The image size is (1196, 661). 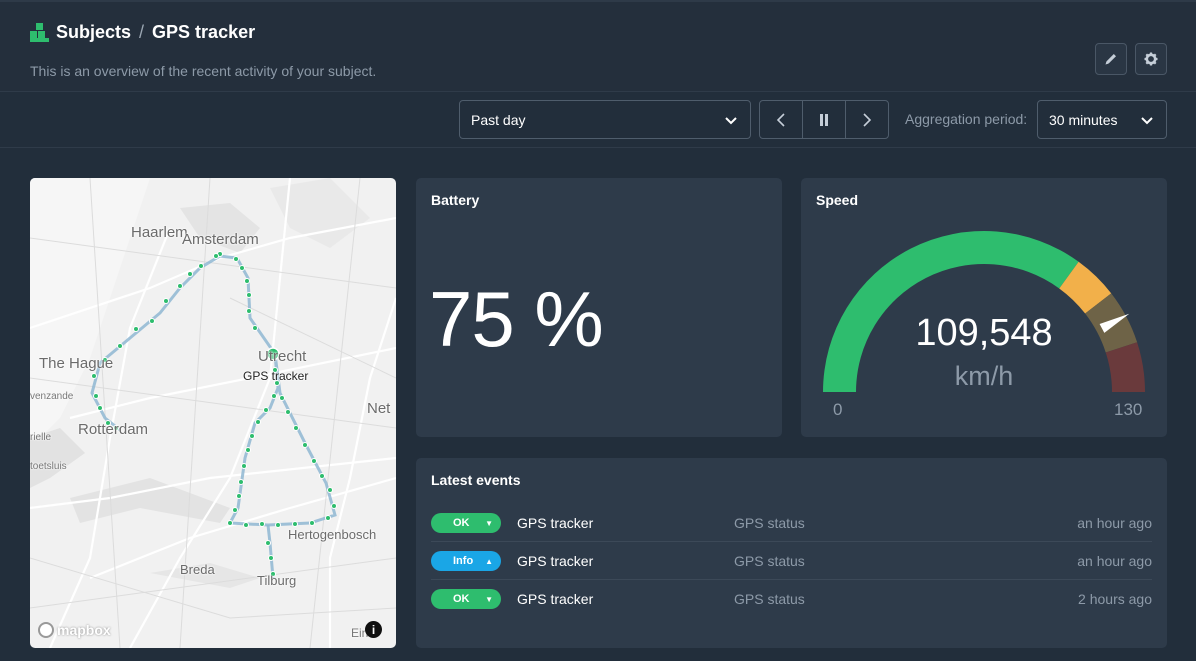 I want to click on map-label-tilburg: Tilburg, so click(x=277, y=580).